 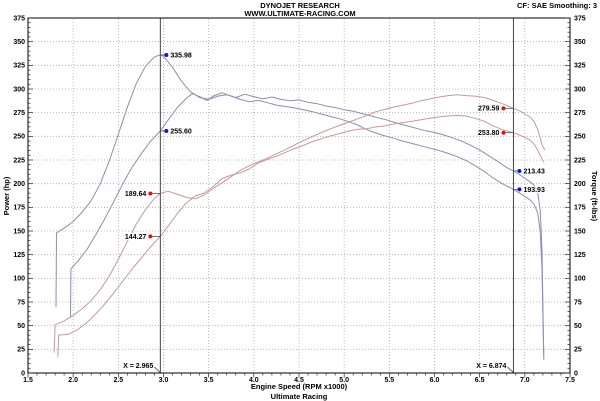 What do you see at coordinates (73, 380) in the screenshot?
I see `x-tick-label: 2.0` at bounding box center [73, 380].